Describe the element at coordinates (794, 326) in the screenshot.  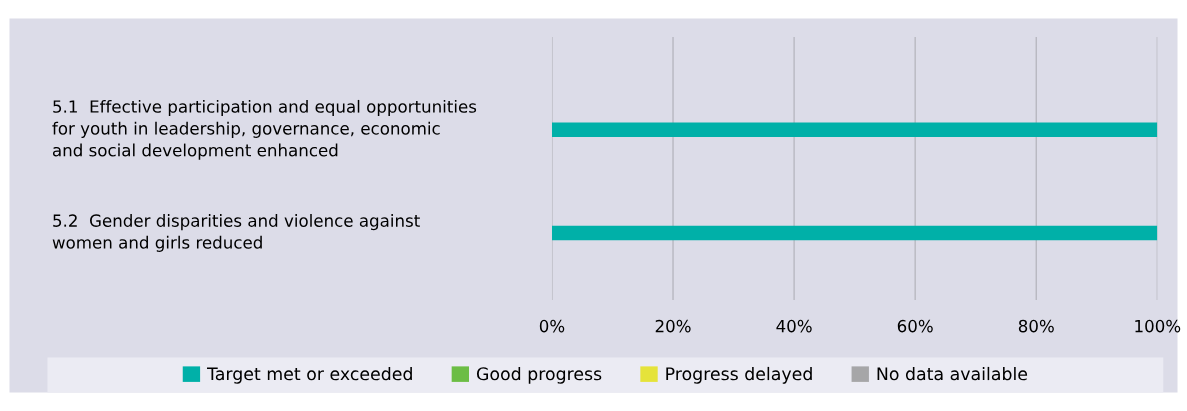
I see `x-tick-label: 40%` at that location.